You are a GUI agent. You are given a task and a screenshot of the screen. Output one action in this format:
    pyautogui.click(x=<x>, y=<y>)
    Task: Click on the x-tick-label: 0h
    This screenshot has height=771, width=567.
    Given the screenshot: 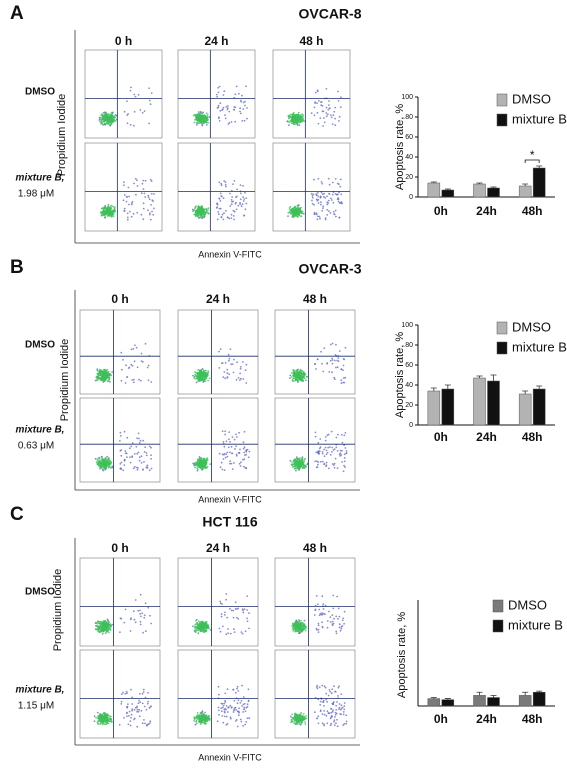 What is the action you would take?
    pyautogui.click(x=441, y=719)
    